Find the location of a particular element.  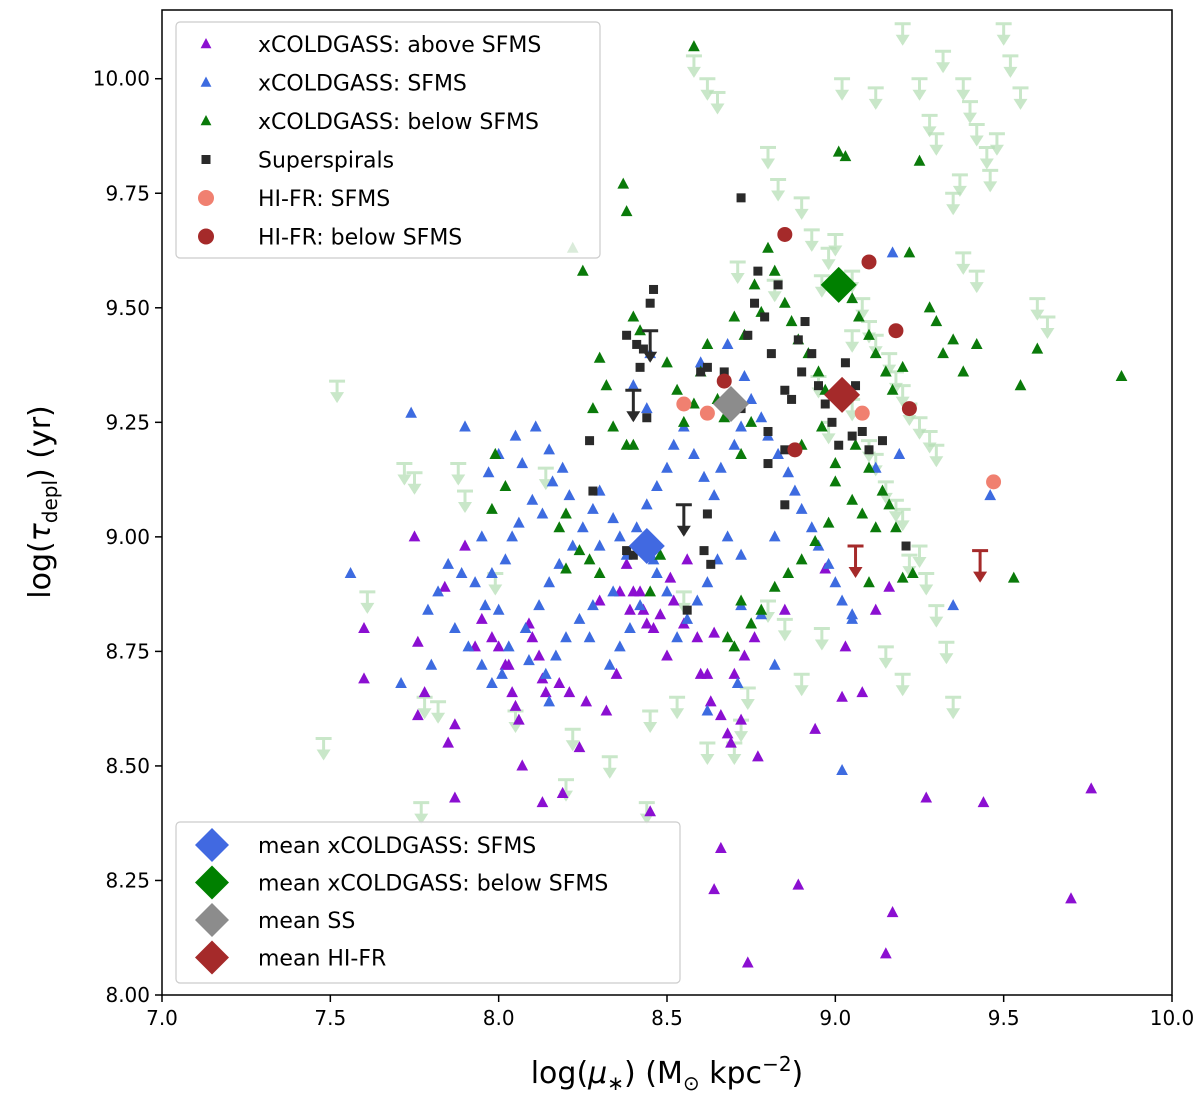

legend-label: xCOLDGASS: below SFMS is located at coordinates (398, 122).